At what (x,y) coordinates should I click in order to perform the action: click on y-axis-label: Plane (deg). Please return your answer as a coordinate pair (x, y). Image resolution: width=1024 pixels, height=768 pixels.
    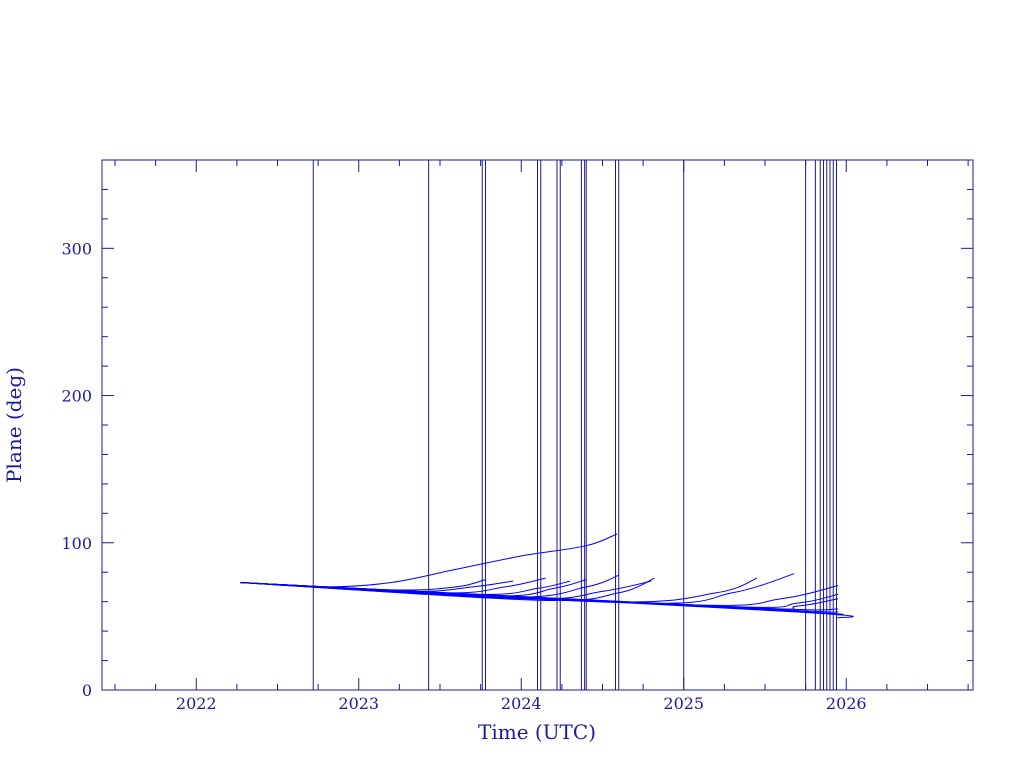
    Looking at the image, I should click on (14, 425).